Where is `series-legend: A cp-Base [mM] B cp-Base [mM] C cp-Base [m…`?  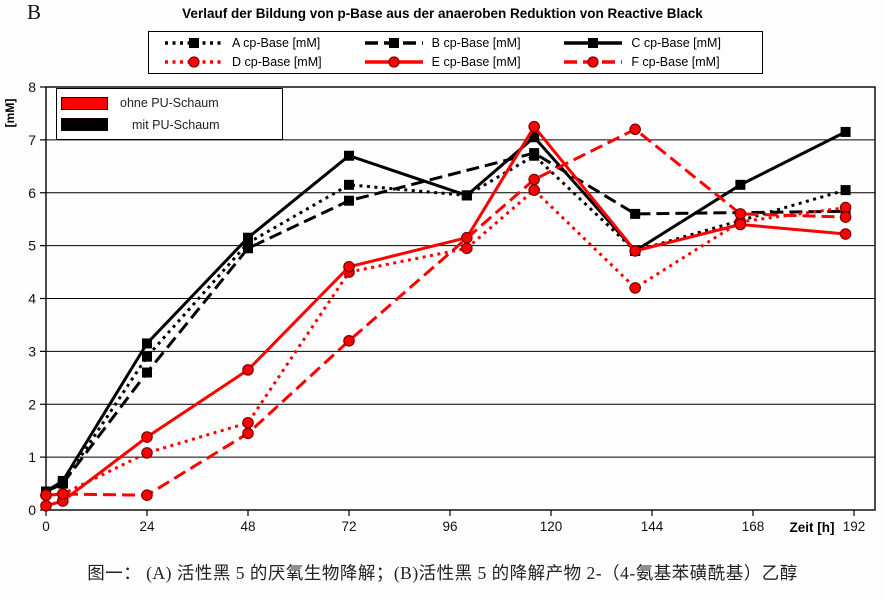
series-legend: A cp-Base [mM] B cp-Base [mM] C cp-Base [m… is located at coordinates (455, 52).